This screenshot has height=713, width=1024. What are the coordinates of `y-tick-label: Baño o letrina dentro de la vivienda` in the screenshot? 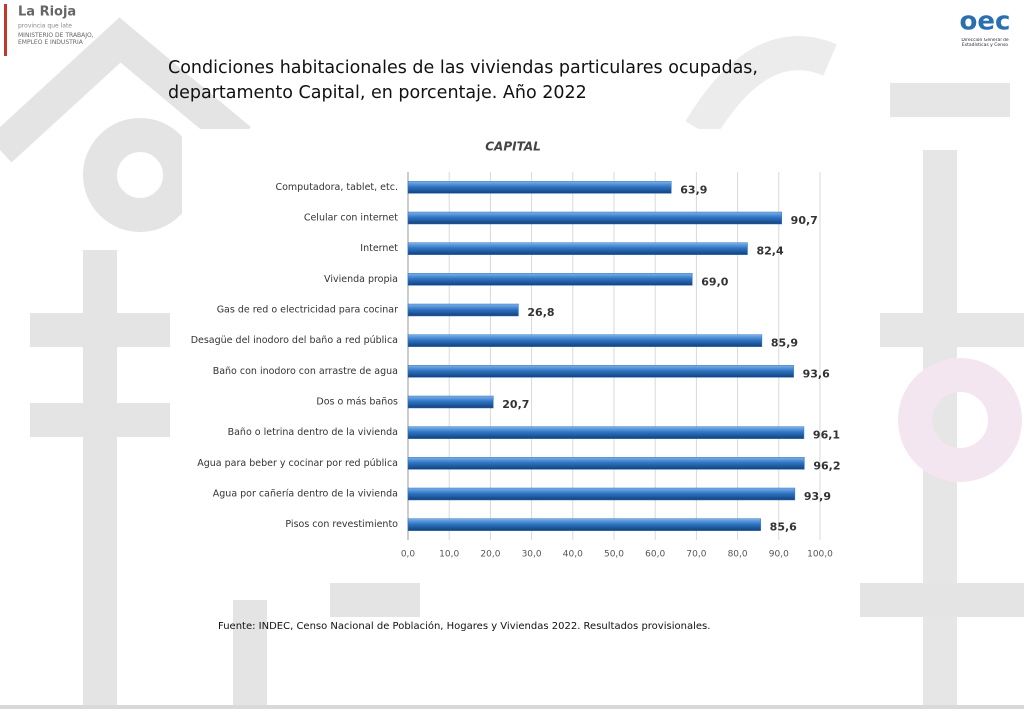 It's located at (313, 432).